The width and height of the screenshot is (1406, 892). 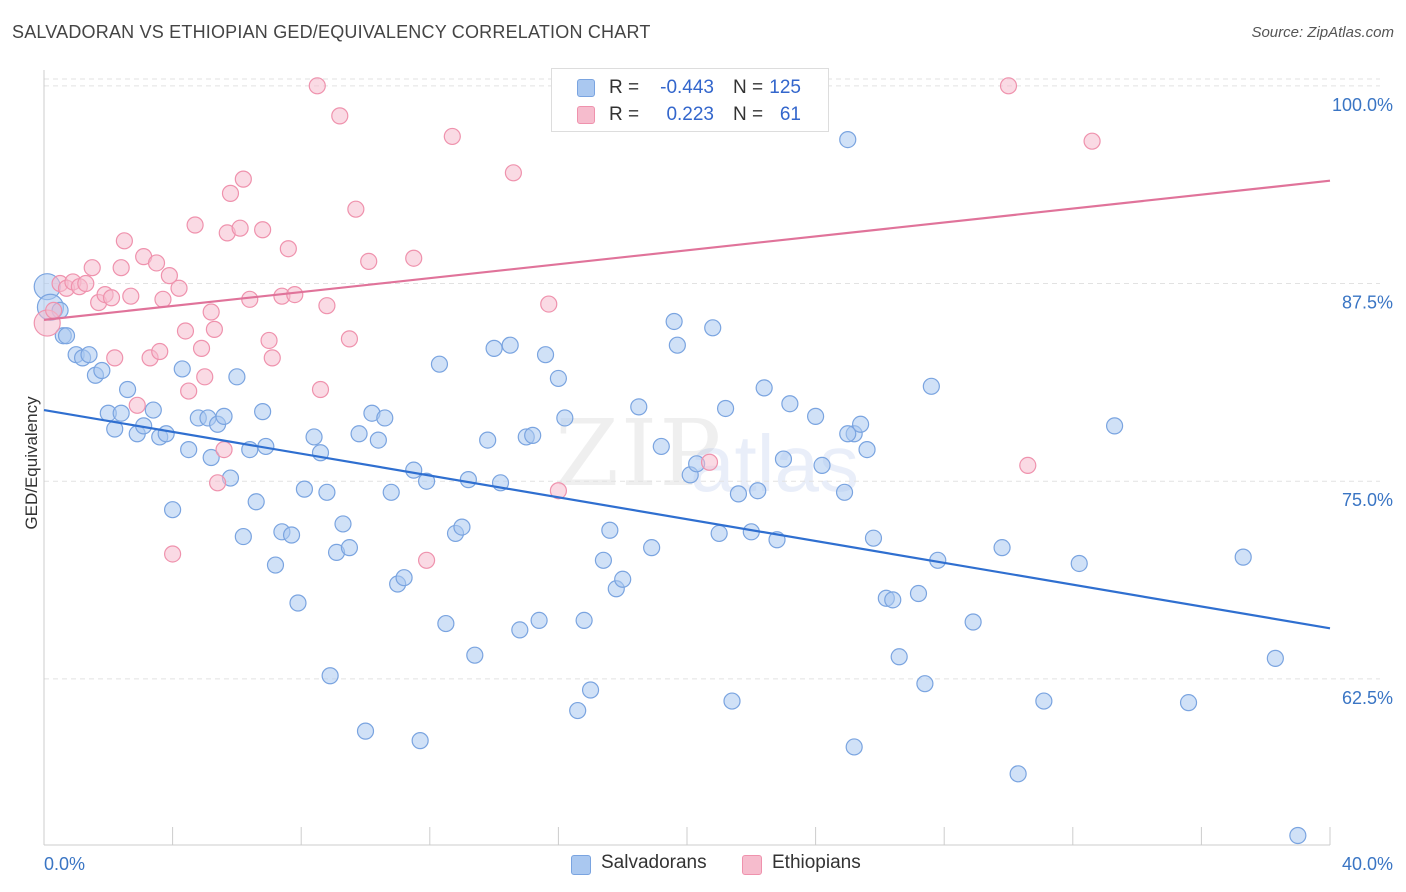 What do you see at coordinates (690, 114) in the screenshot?
I see `legend-row-ethiopians: R = 0.223 N = 61` at bounding box center [690, 114].